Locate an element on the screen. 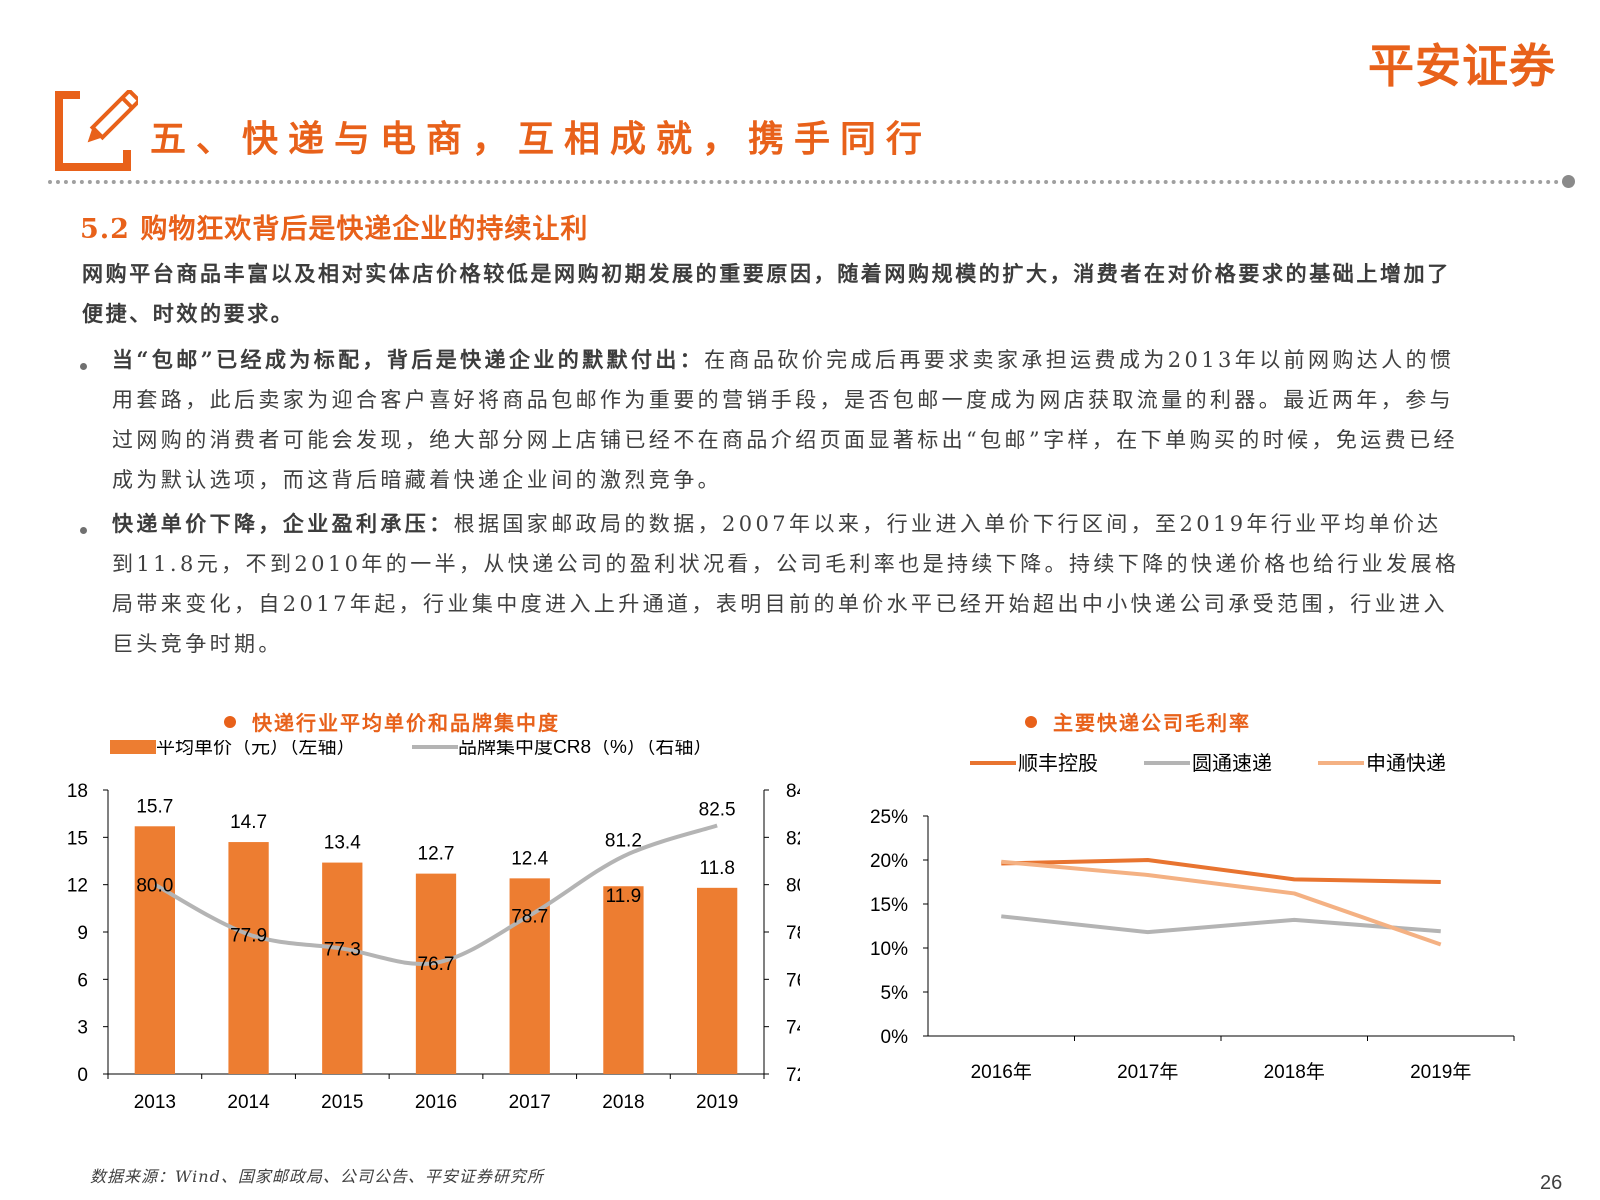 The height and width of the screenshot is (1200, 1600). x-axis-tick-label: 2018年 is located at coordinates (1294, 1072).